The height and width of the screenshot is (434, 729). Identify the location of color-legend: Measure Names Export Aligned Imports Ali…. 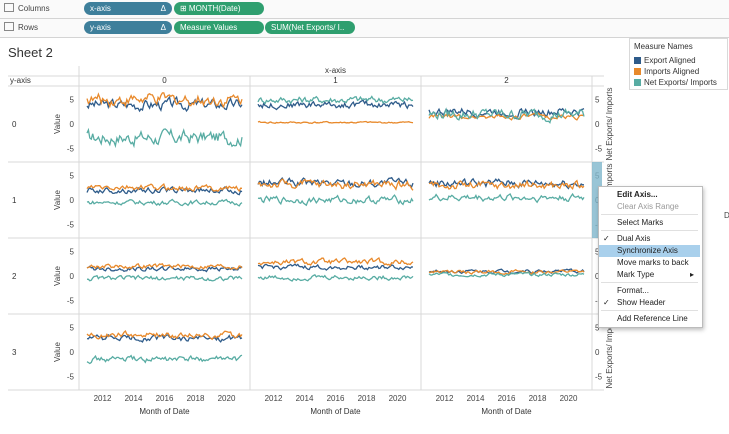
(678, 64).